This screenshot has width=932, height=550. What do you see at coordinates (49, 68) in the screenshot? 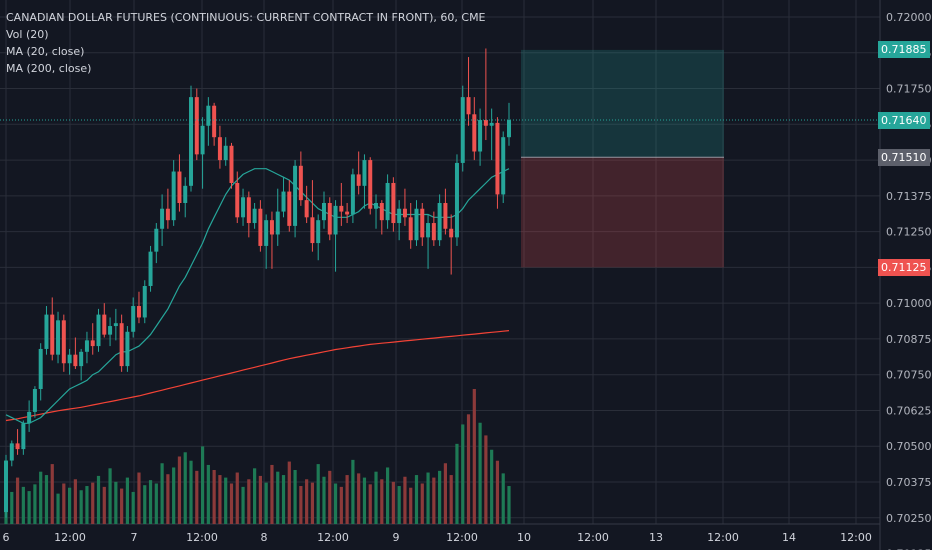
I see `legend-ma200: MA (200, close)` at bounding box center [49, 68].